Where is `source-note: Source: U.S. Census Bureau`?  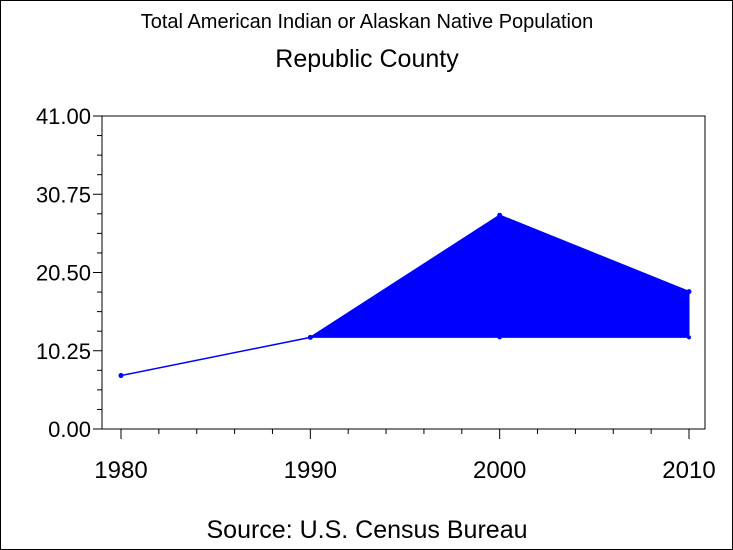
source-note: Source: U.S. Census Bureau is located at coordinates (367, 530).